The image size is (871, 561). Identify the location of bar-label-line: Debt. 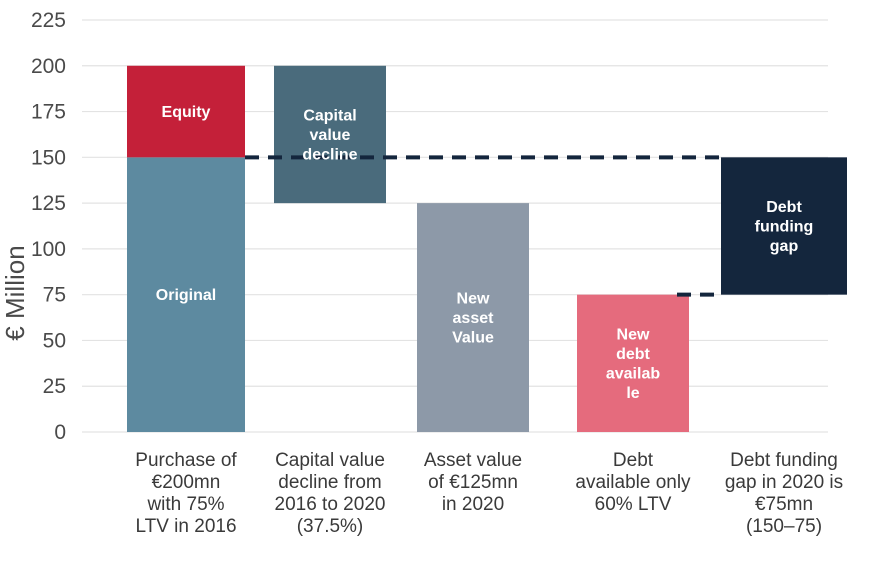
(784, 207).